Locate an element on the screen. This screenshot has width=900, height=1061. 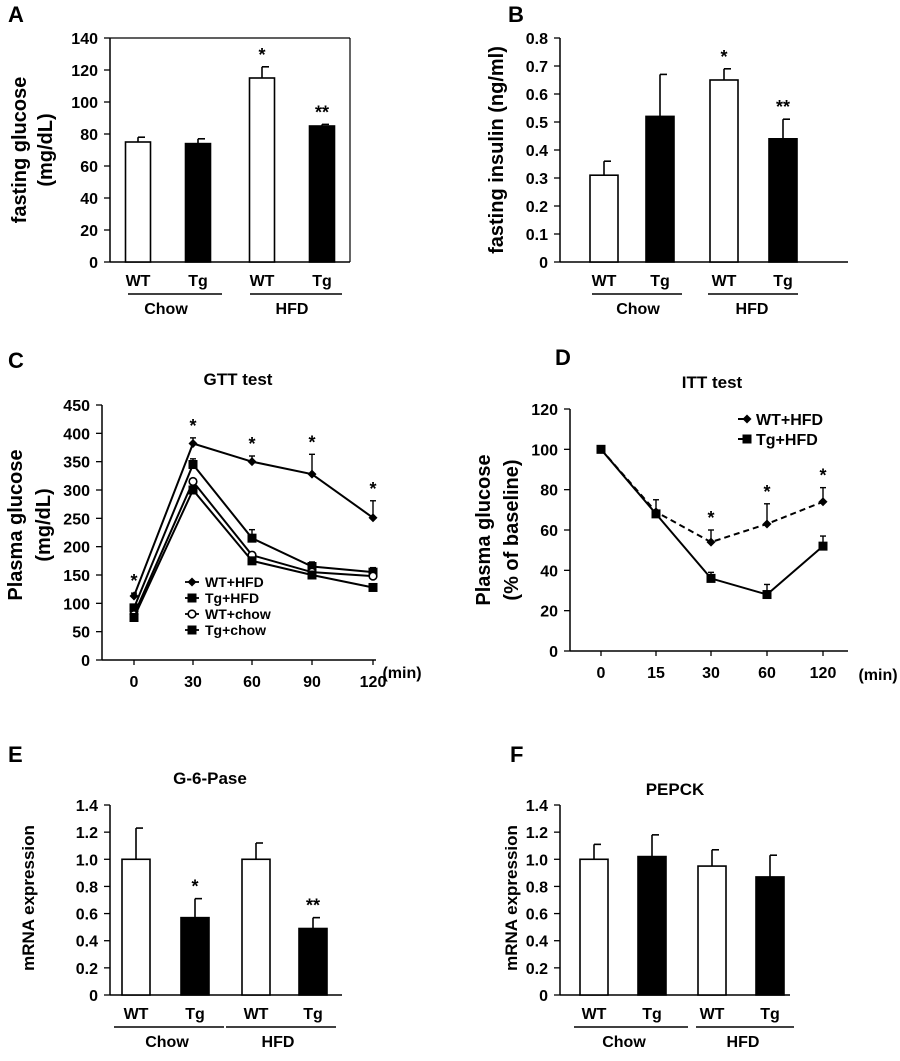
legend-label: WT+chow is located at coordinates (238, 614).